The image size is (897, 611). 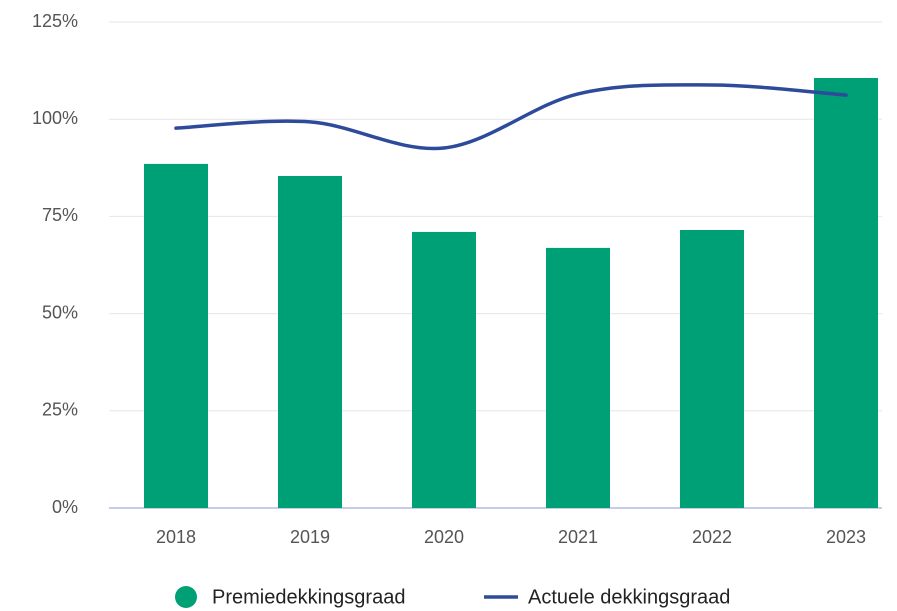 What do you see at coordinates (511, 117) in the screenshot?
I see `line` at bounding box center [511, 117].